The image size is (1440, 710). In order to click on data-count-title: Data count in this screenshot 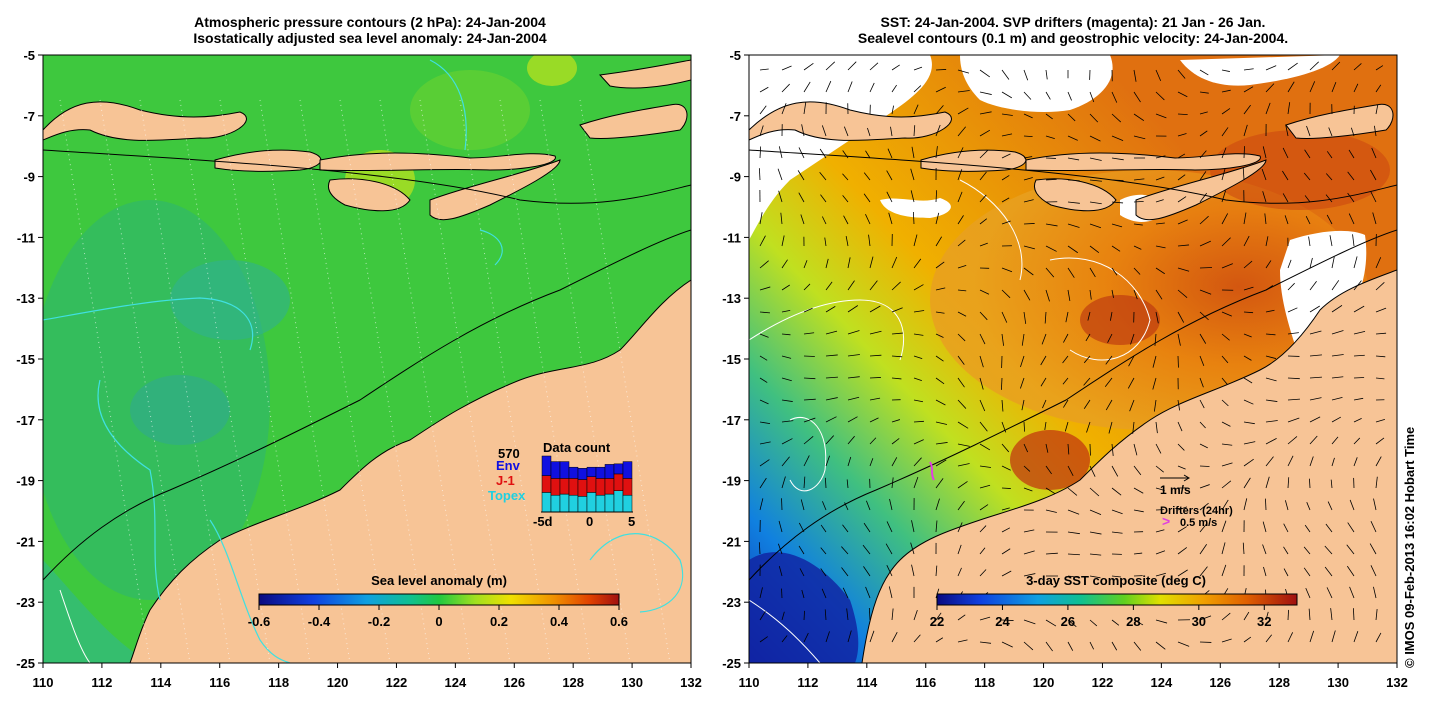, I will do `click(577, 447)`.